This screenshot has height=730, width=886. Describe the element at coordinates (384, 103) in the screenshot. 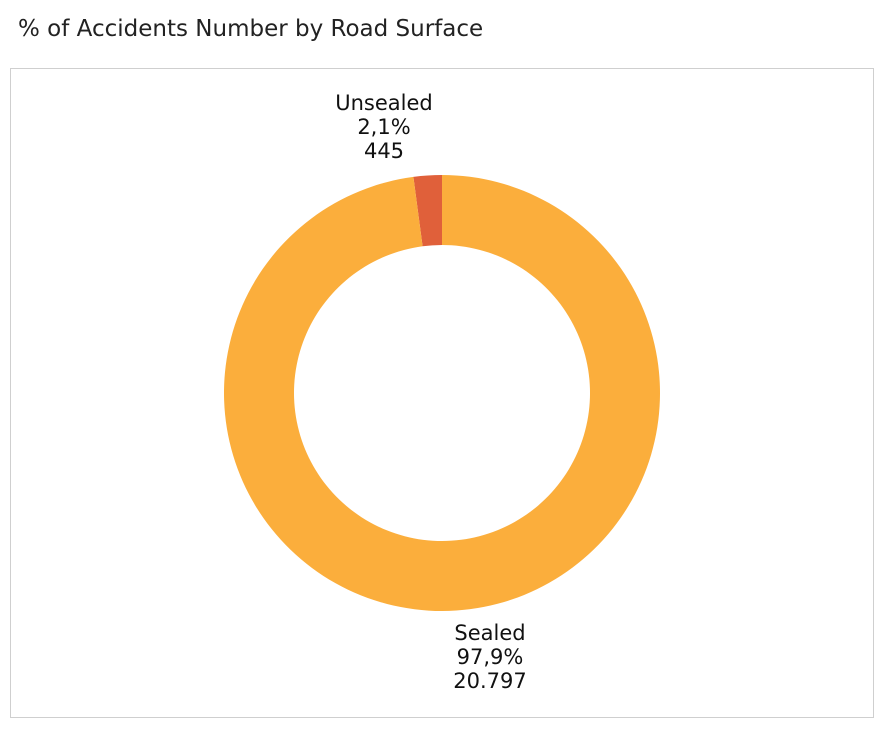

I see `data-label-unsealed-name: Unsealed` at that location.